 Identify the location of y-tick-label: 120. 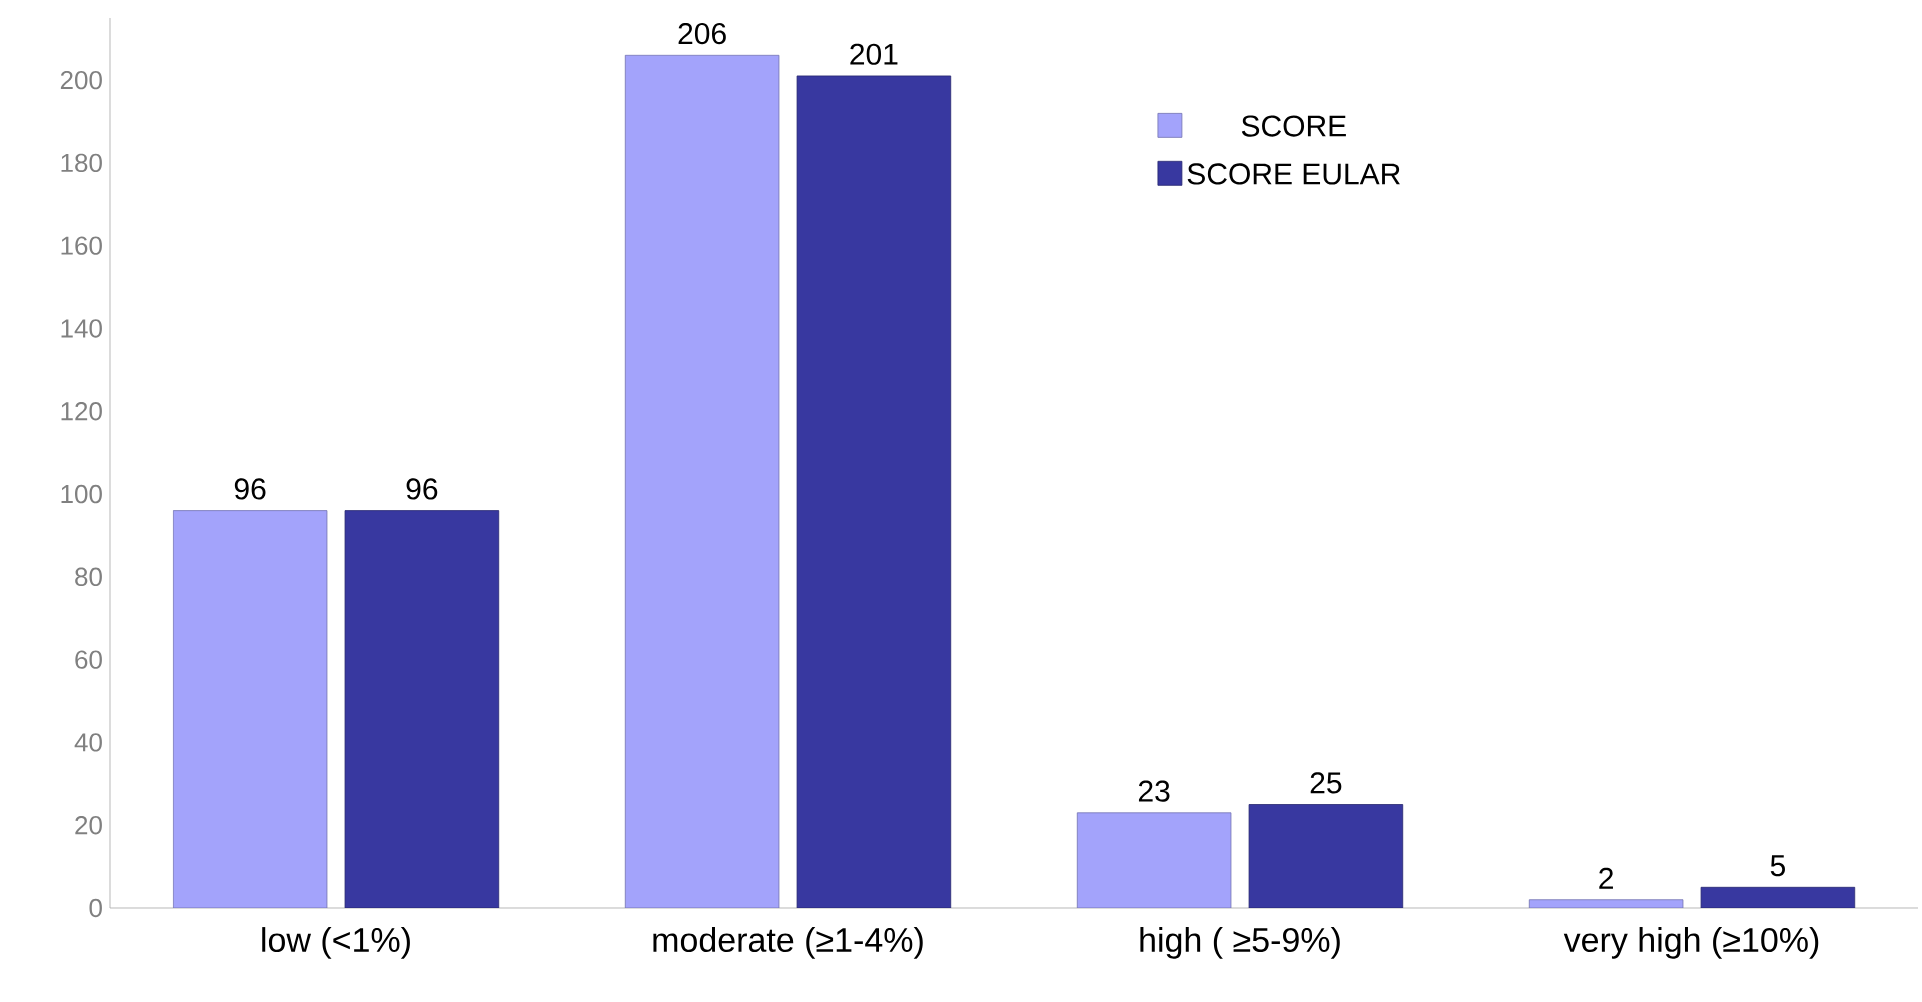
(81, 411).